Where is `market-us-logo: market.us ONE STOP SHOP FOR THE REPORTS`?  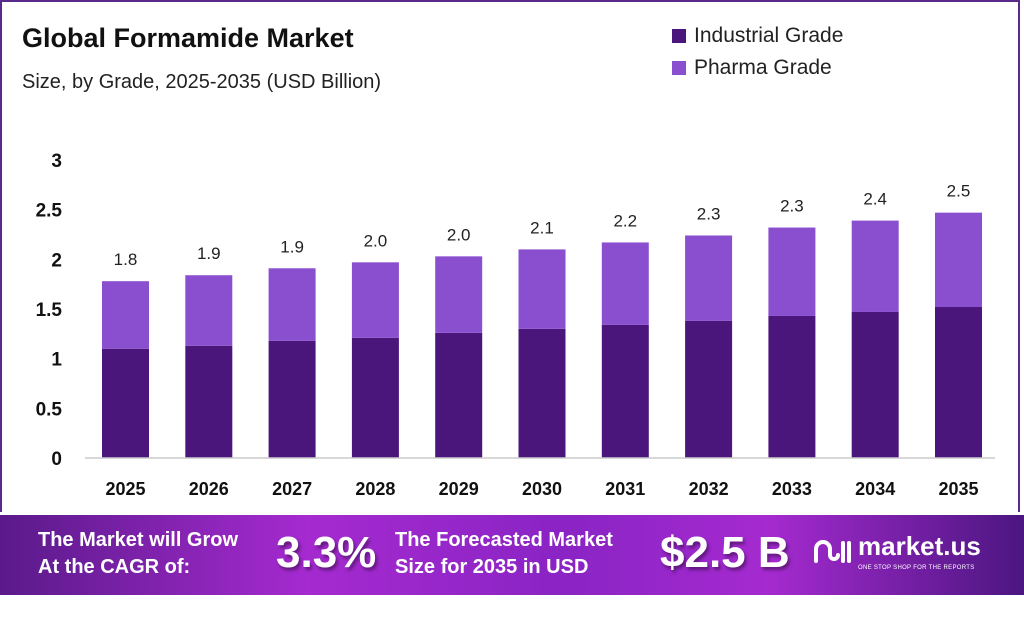
market-us-logo: market.us ONE STOP SHOP FOR THE REPORTS is located at coordinates (896, 551).